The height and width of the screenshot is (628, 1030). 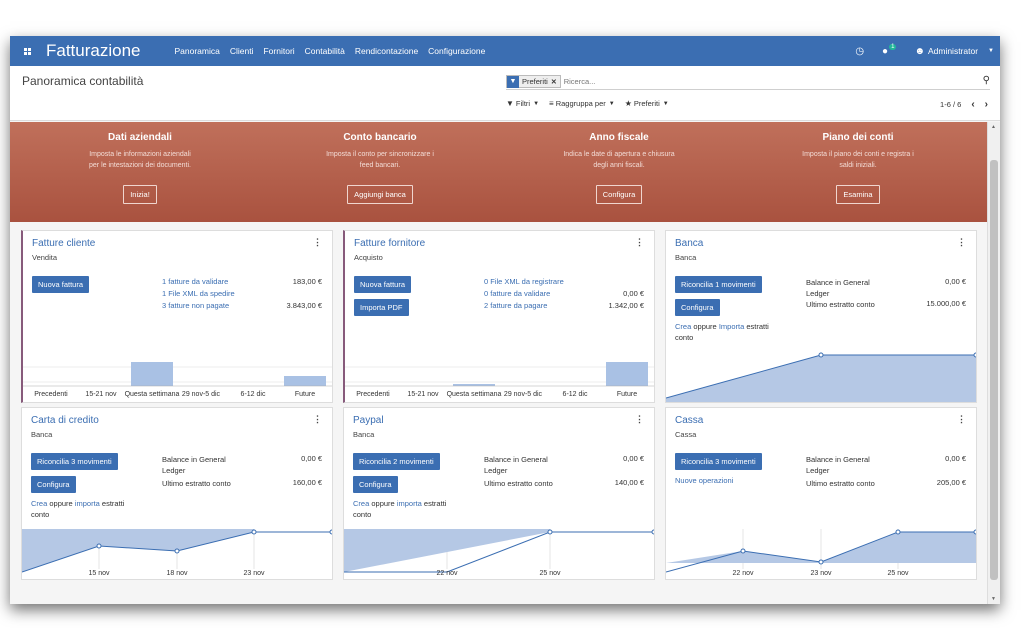 What do you see at coordinates (383, 284) in the screenshot?
I see `new-bill-button: Nuova fattura` at bounding box center [383, 284].